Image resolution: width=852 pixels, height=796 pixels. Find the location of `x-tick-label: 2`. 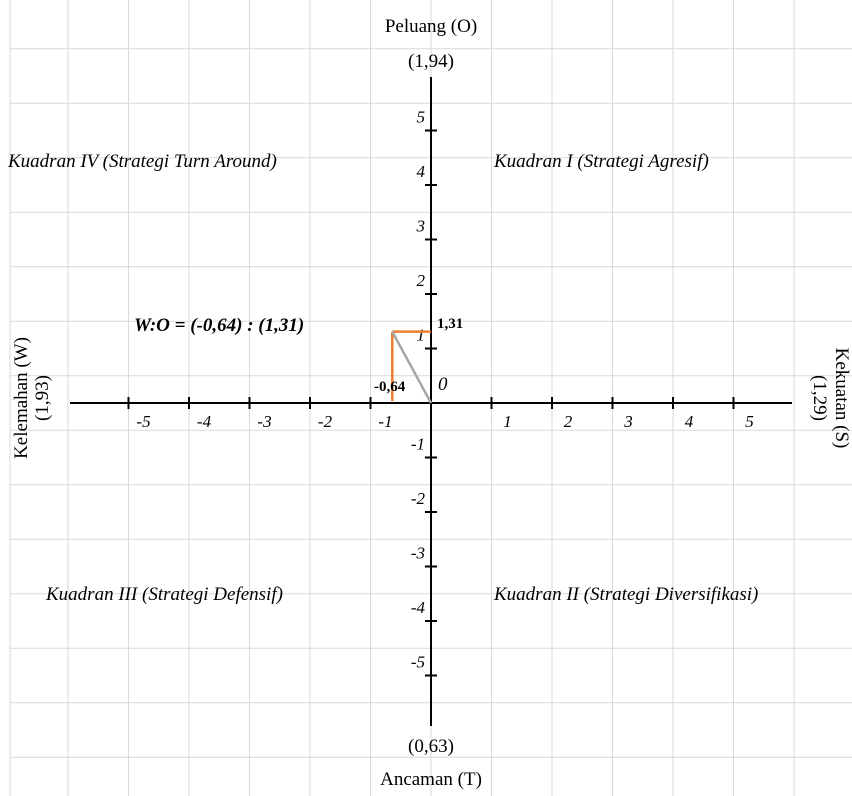

x-tick-label: 2 is located at coordinates (568, 421).